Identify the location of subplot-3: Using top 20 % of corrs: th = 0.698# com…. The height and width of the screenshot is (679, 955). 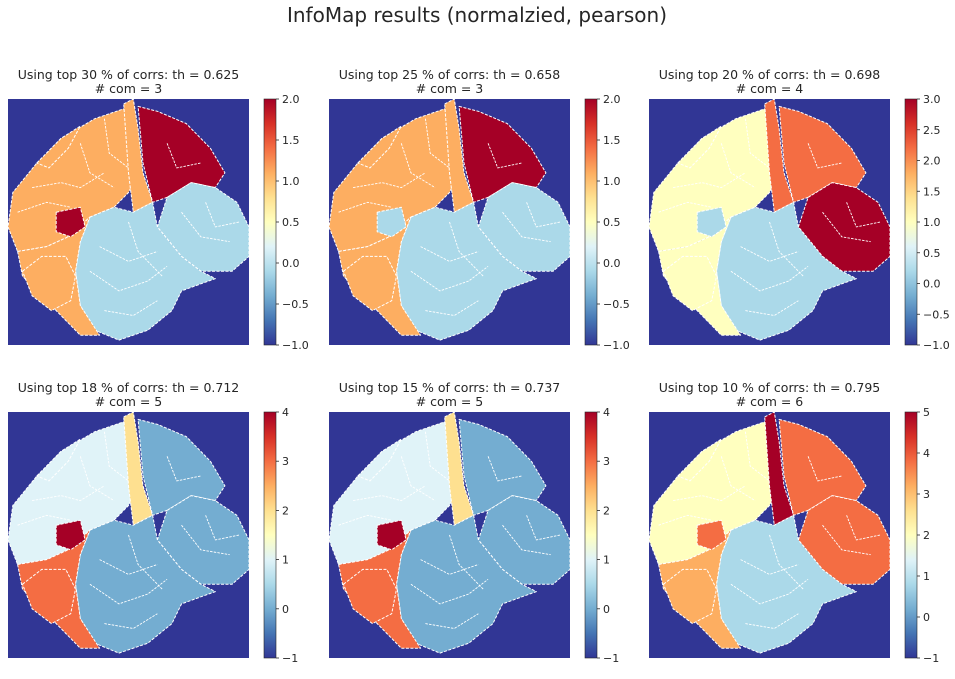
(799, 209).